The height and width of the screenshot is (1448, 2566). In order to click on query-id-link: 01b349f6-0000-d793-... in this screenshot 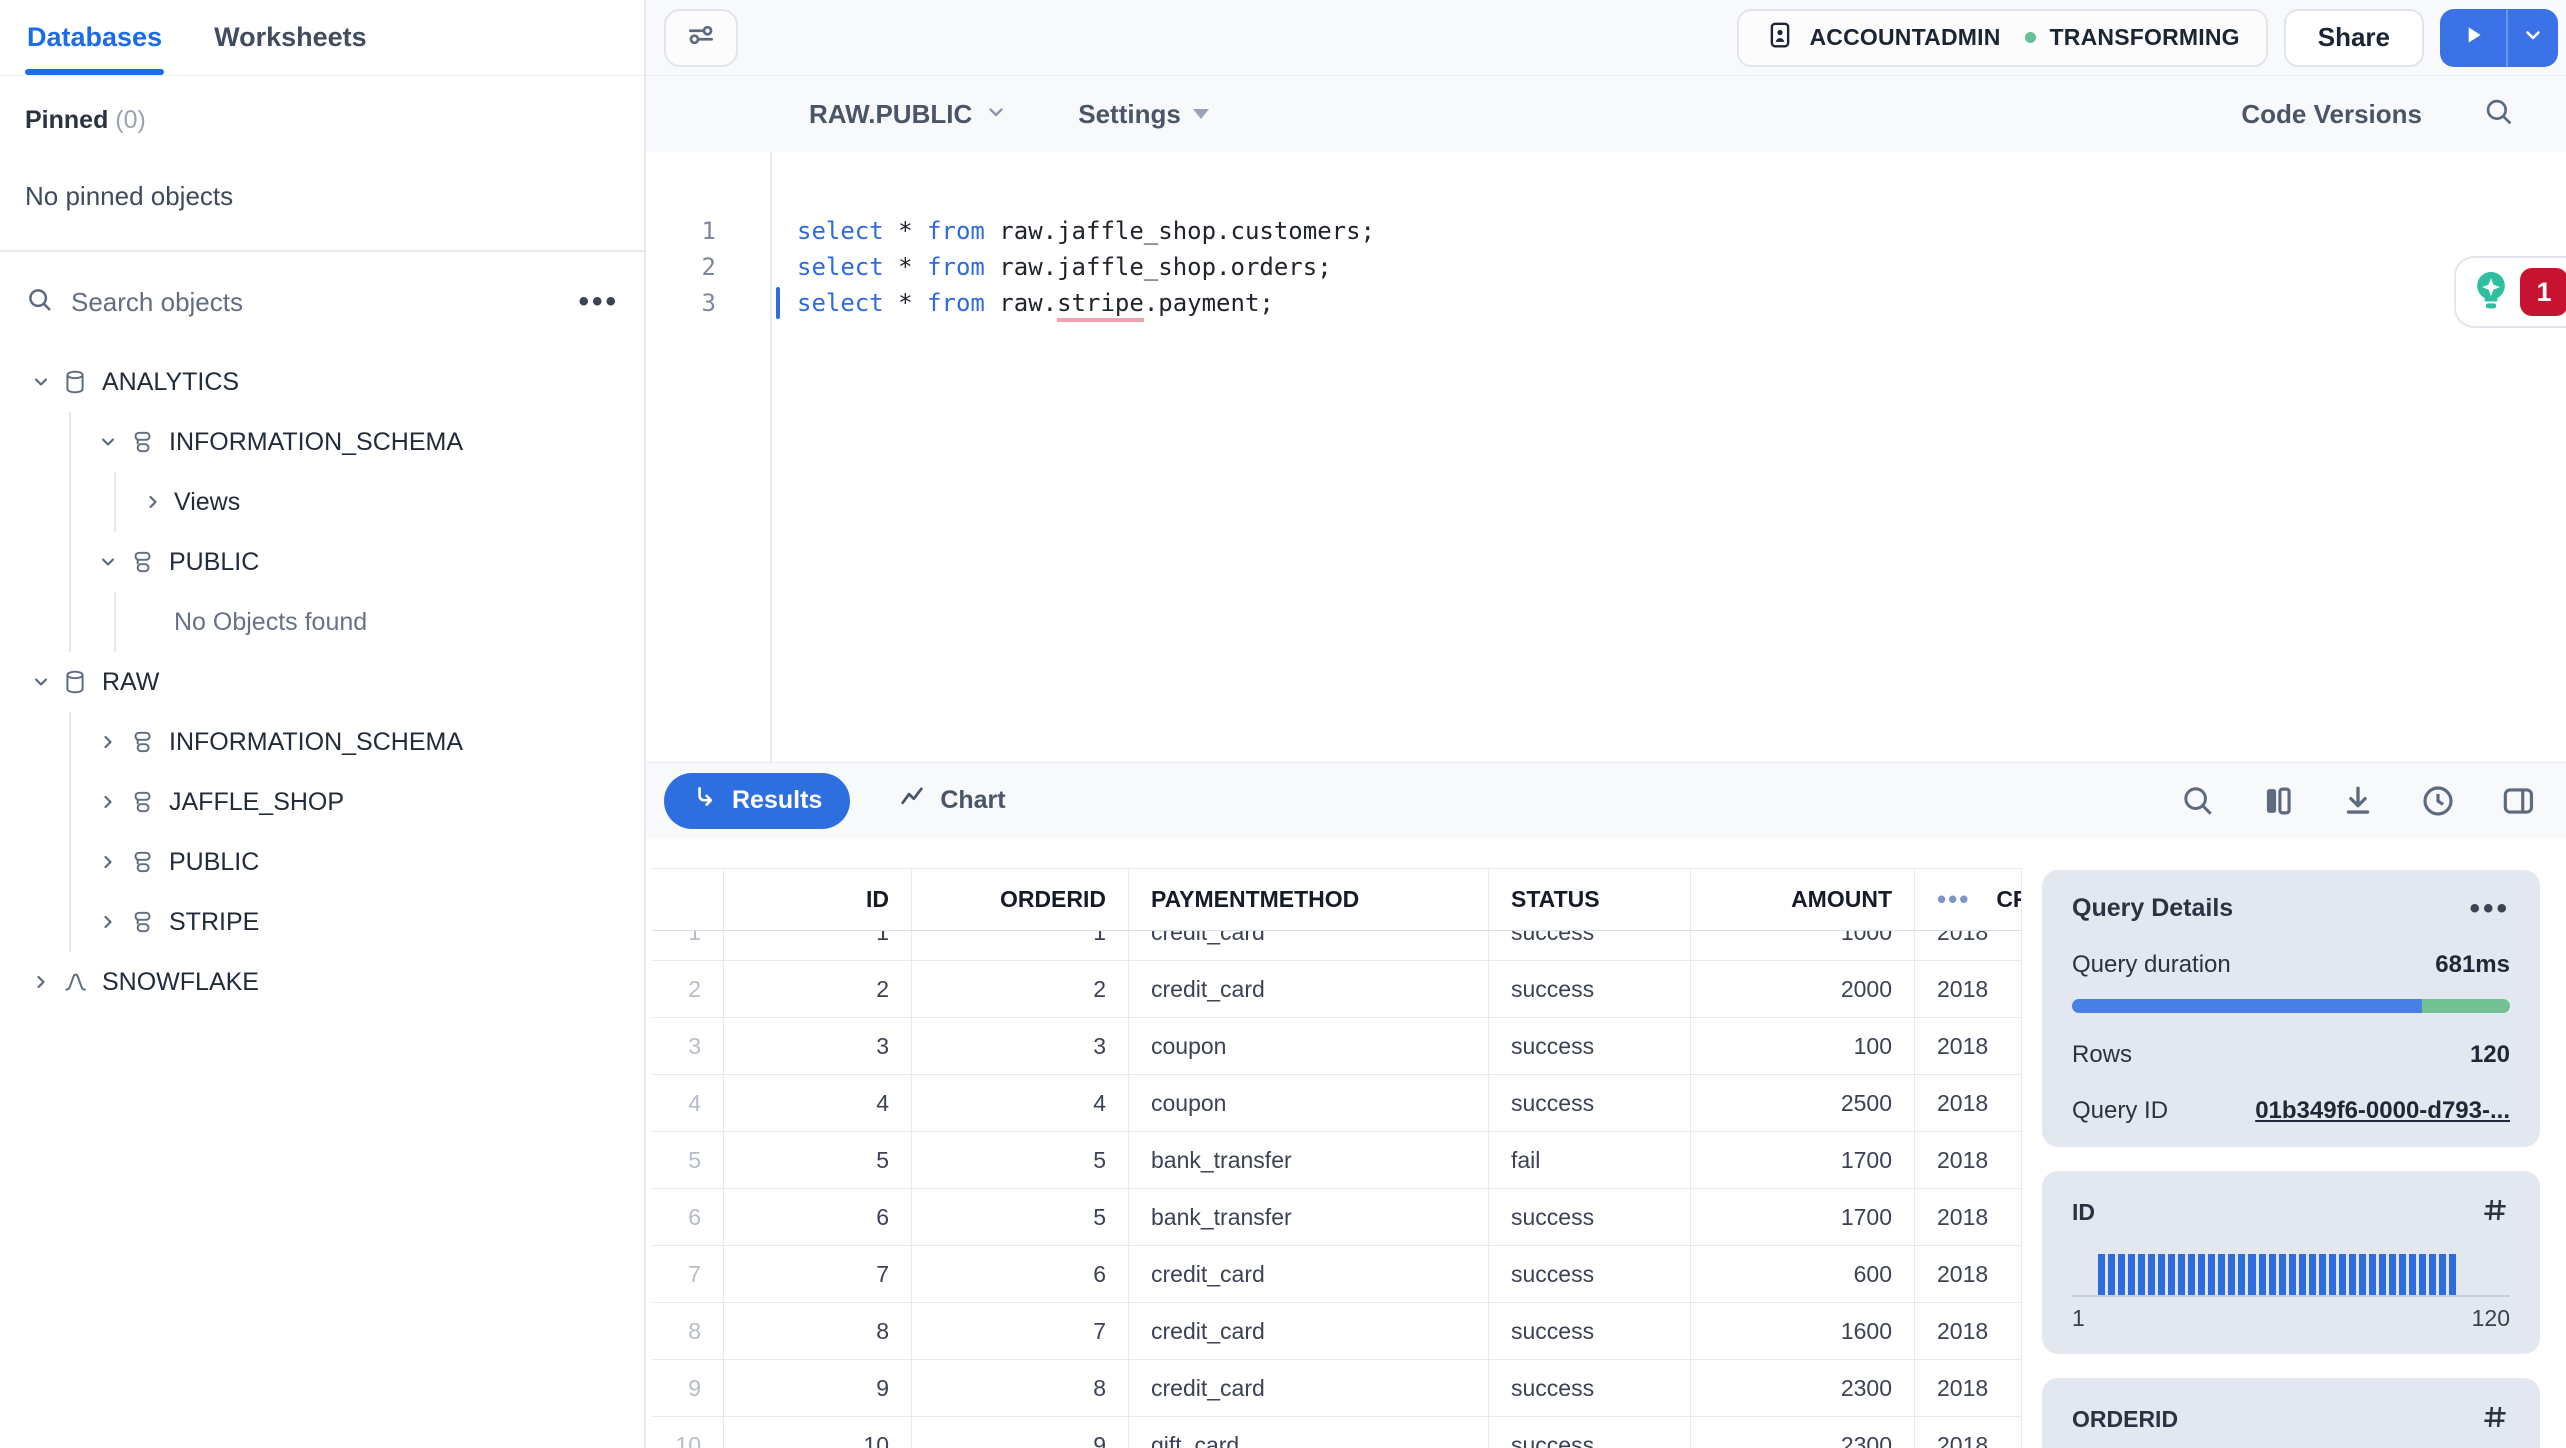, I will do `click(2382, 1110)`.